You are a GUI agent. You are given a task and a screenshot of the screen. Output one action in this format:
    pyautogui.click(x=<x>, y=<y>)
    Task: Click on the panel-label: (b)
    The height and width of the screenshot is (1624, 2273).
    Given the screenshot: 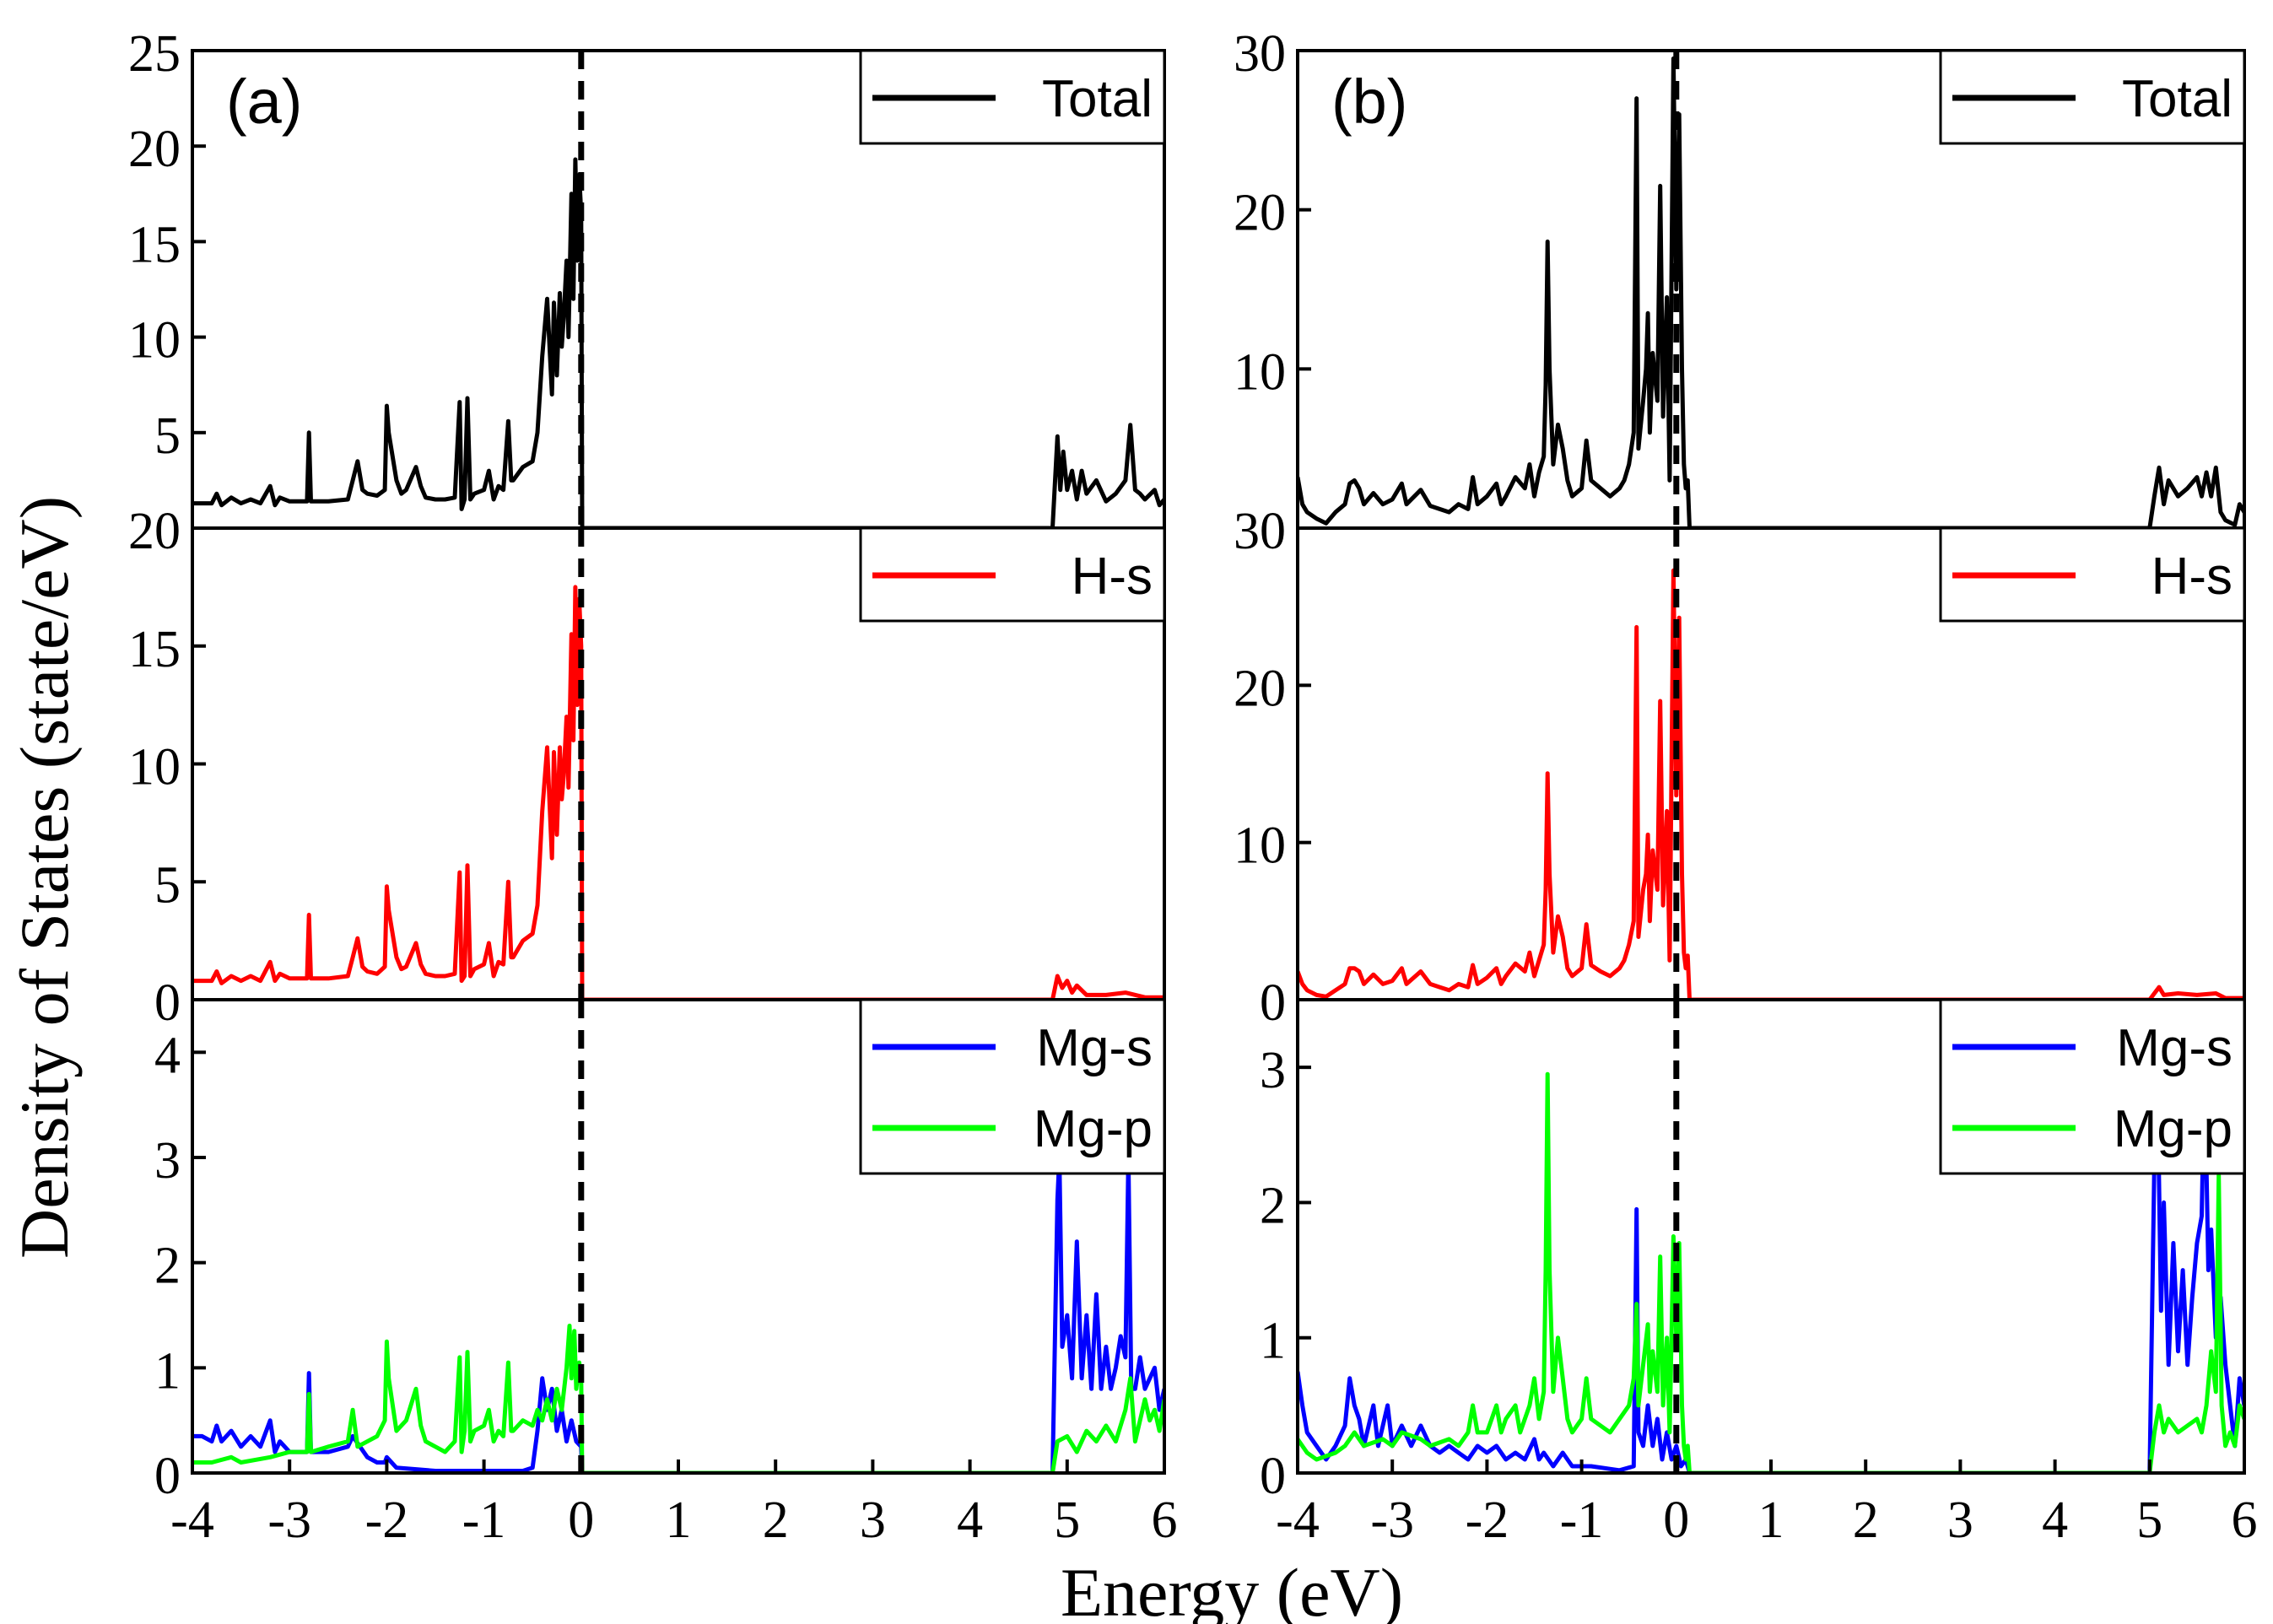 What is the action you would take?
    pyautogui.click(x=1369, y=102)
    